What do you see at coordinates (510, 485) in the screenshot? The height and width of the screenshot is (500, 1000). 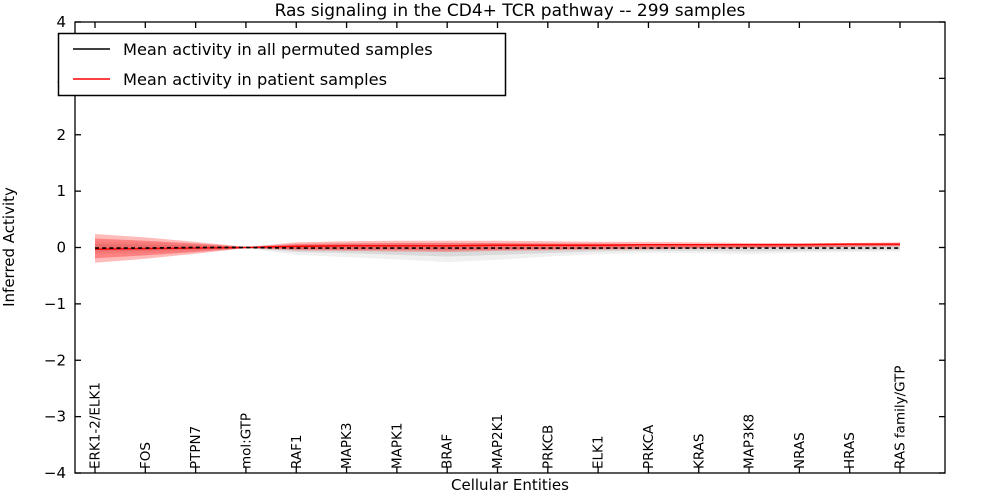 I see `x-axis-label: Cellular Entities` at bounding box center [510, 485].